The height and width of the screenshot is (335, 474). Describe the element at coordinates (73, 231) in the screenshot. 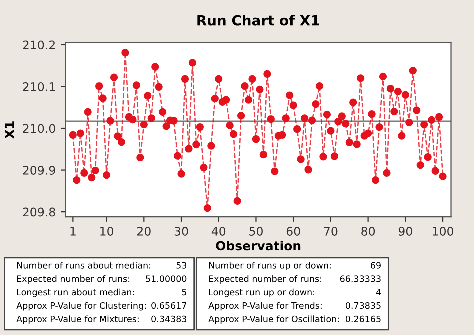

I see `x-tick-label: 1` at that location.